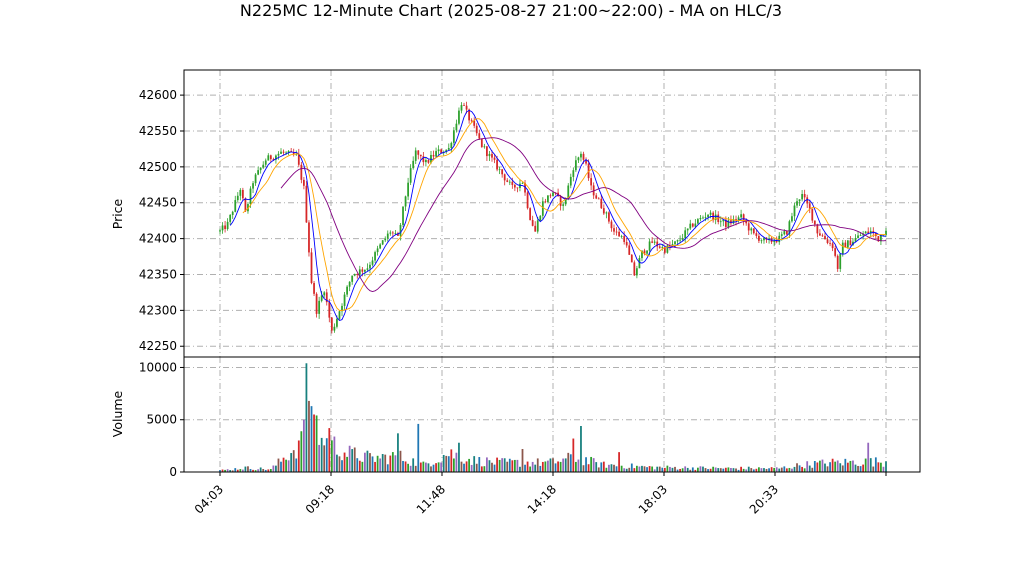 The width and height of the screenshot is (1022, 575). Describe the element at coordinates (173, 472) in the screenshot. I see `volume-tick-label: 0` at that location.